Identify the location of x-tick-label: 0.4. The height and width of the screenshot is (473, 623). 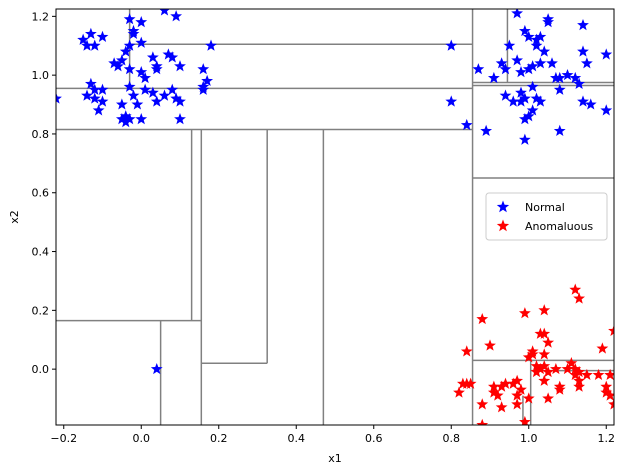
(297, 438).